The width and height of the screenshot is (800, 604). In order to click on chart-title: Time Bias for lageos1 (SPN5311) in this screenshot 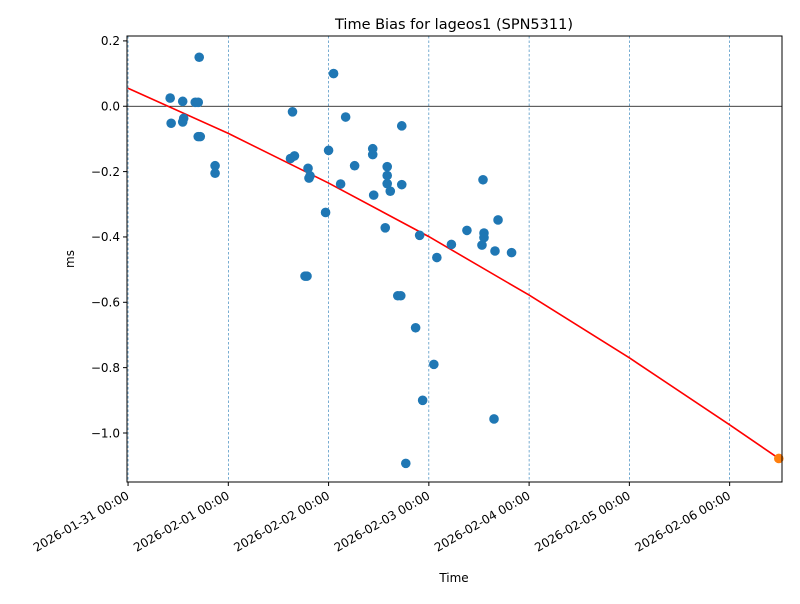, I will do `click(453, 25)`.